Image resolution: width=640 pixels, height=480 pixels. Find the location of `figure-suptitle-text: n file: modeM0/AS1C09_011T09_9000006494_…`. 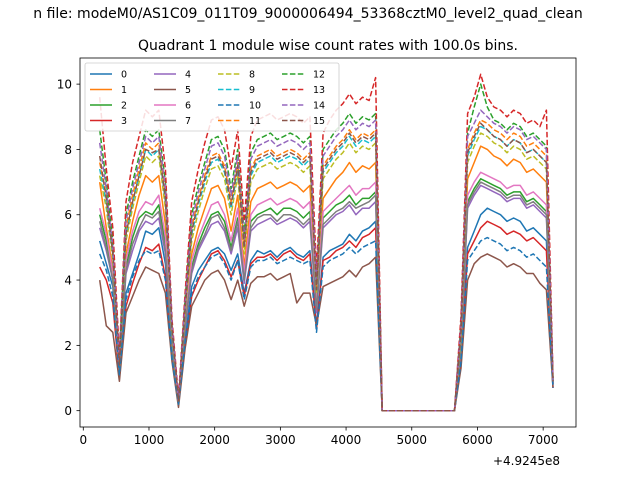

figure-suptitle-text: n file: modeM0/AS1C09_011T09_9000006494_… is located at coordinates (308, 14).